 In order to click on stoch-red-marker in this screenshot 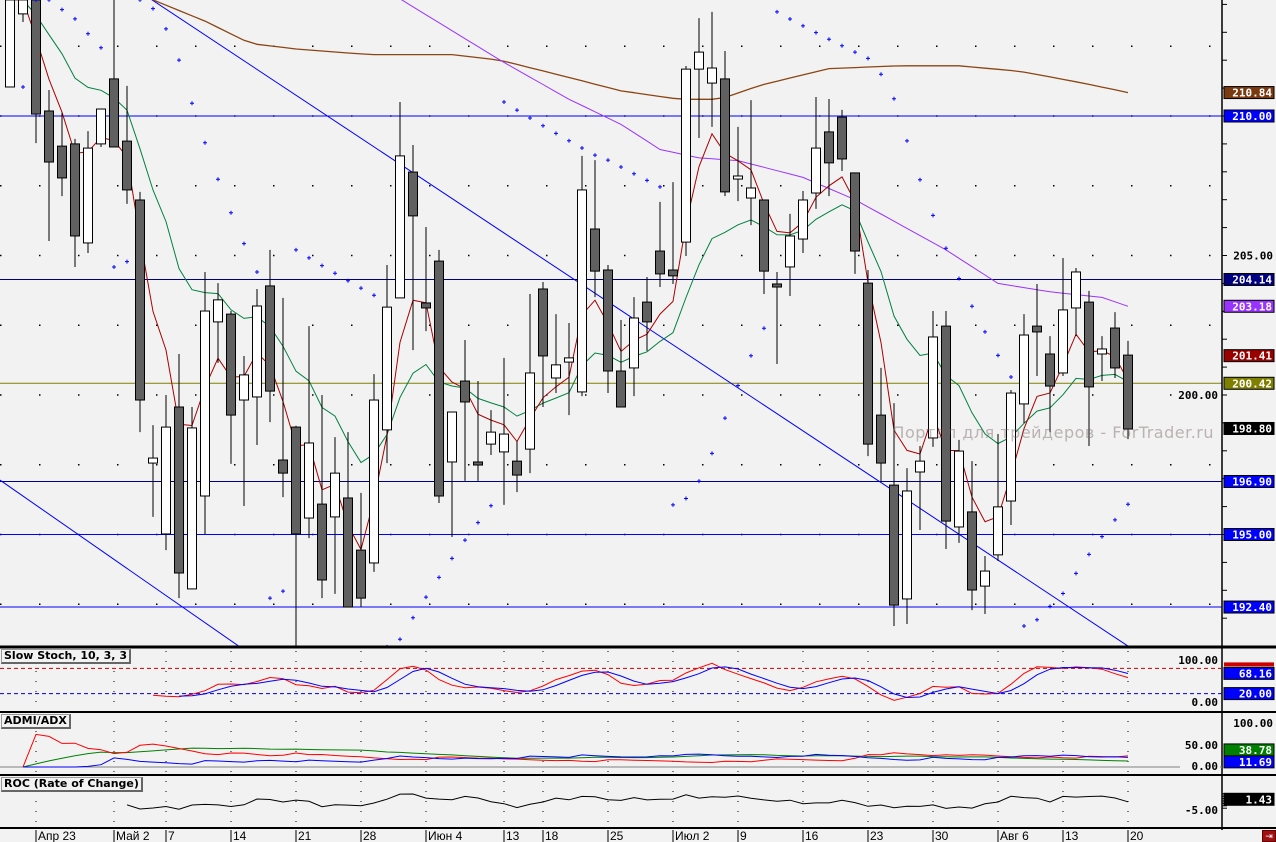, I will do `click(1249, 664)`.